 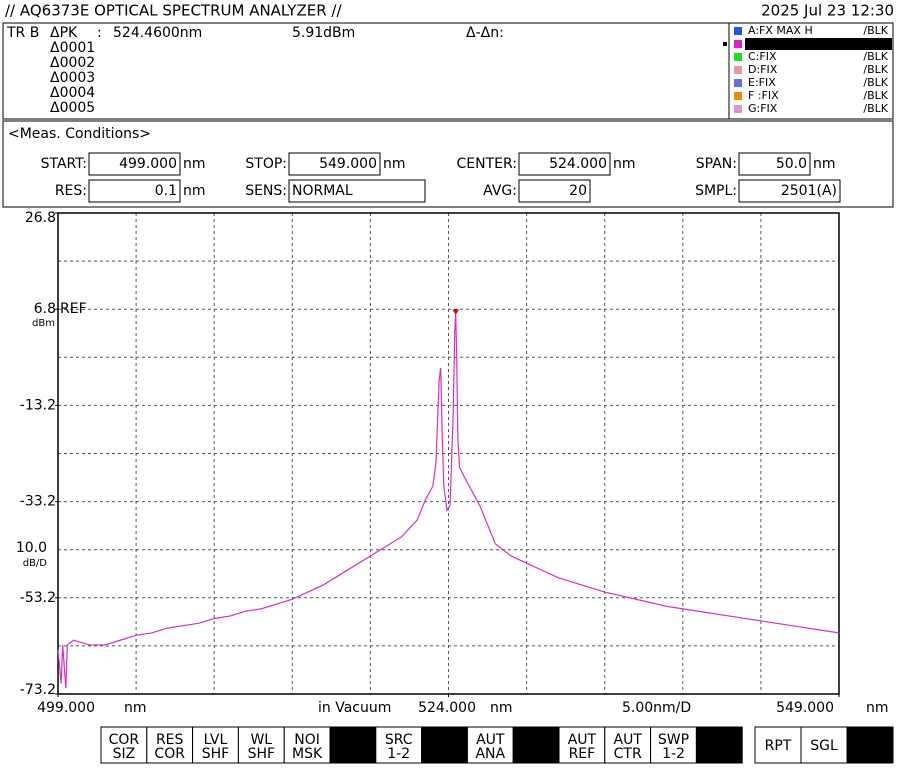 What do you see at coordinates (72, 78) in the screenshot?
I see `delta-marker: Δ0003` at bounding box center [72, 78].